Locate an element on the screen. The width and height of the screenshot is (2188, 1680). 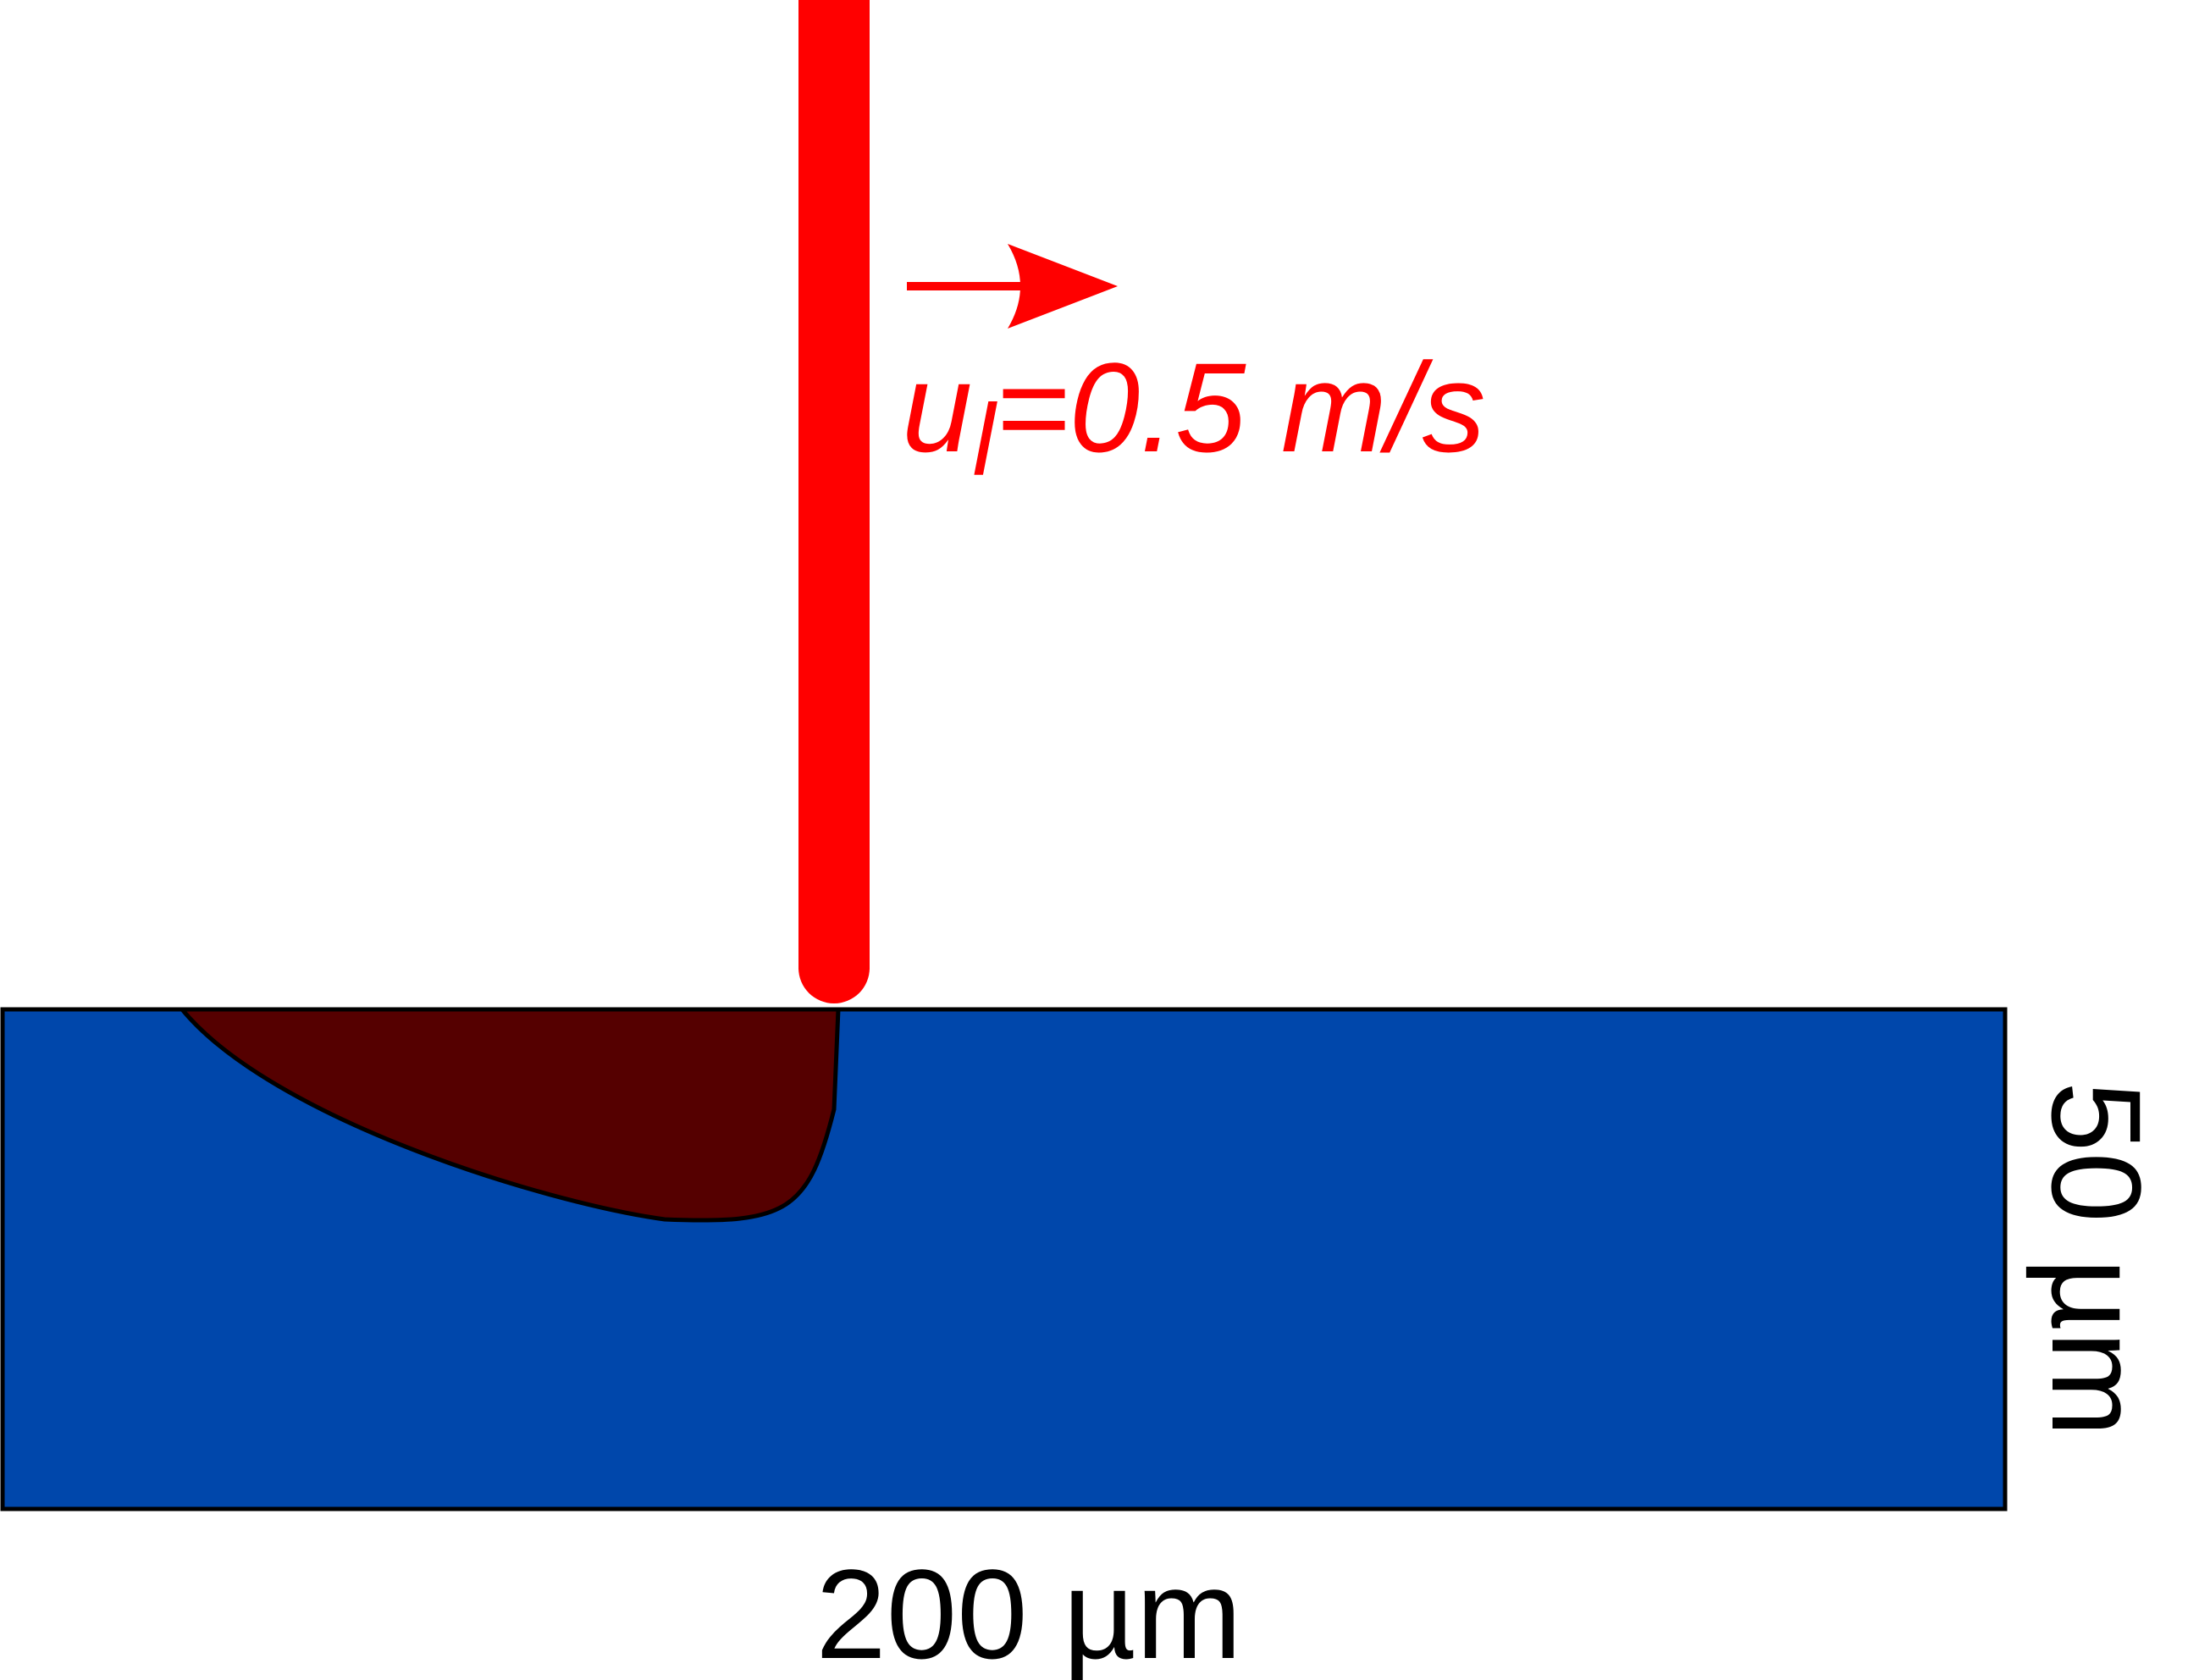
velocity-label: ul=0.5 m/s is located at coordinates (1194, 416).